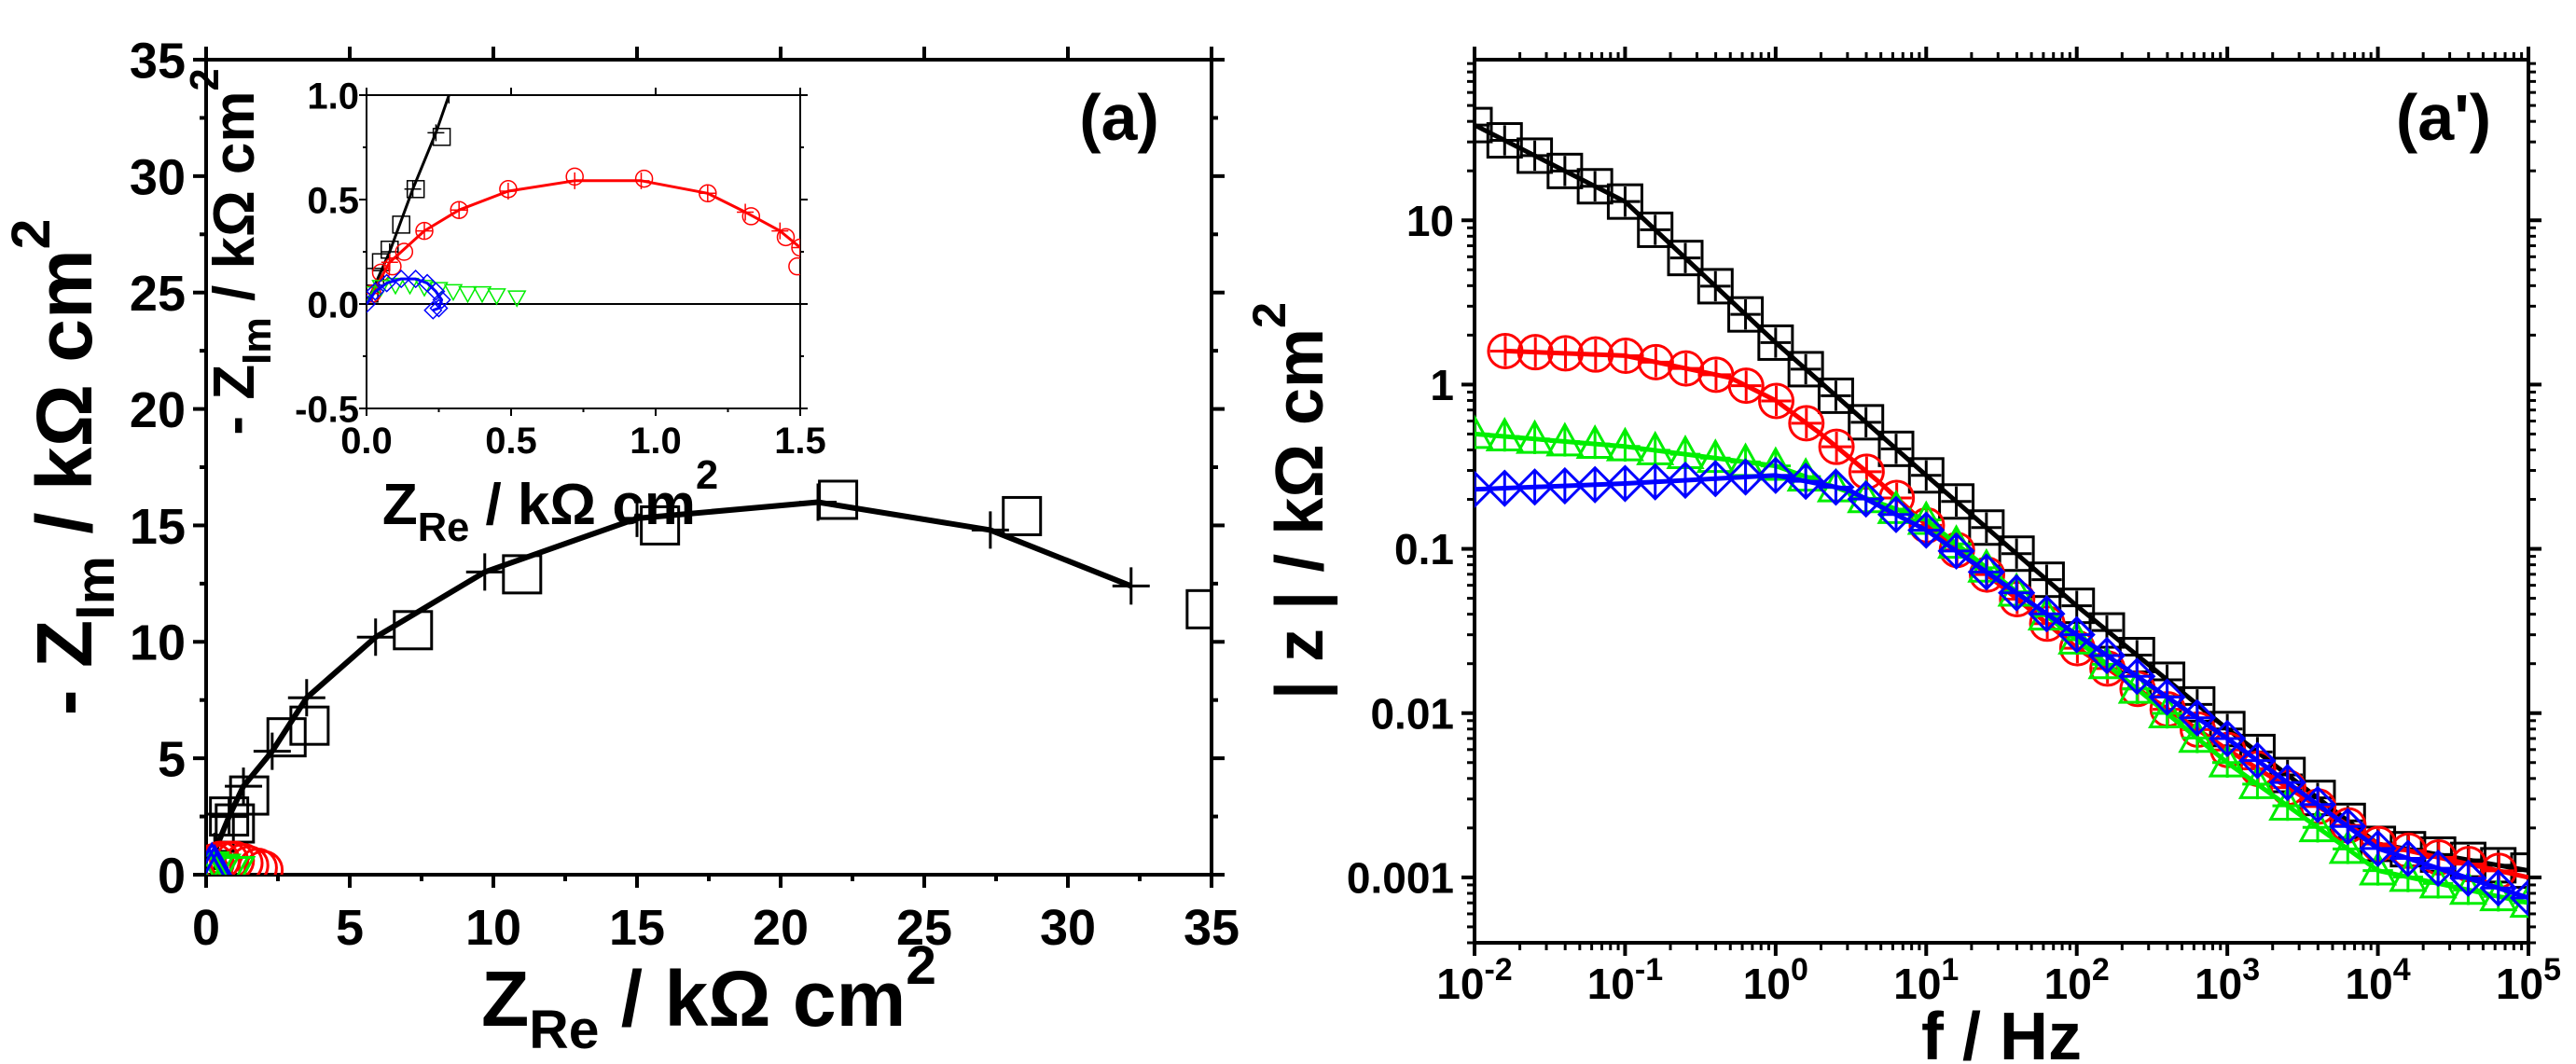 The image size is (2576, 1064). What do you see at coordinates (2001, 1032) in the screenshot?
I see `x-axis-title: f / Hz` at bounding box center [2001, 1032].